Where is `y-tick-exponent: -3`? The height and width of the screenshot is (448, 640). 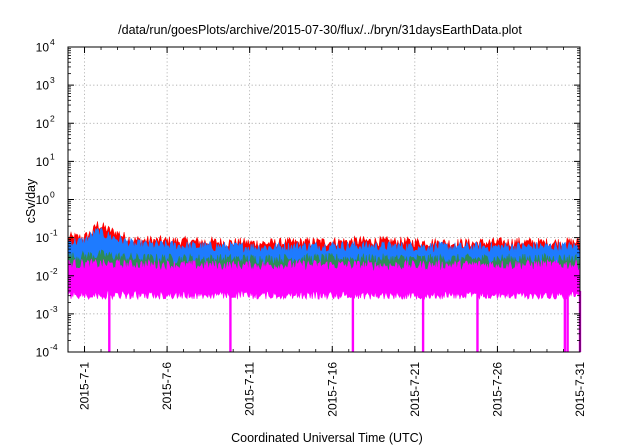 y-tick-exponent: -3 is located at coordinates (54, 309).